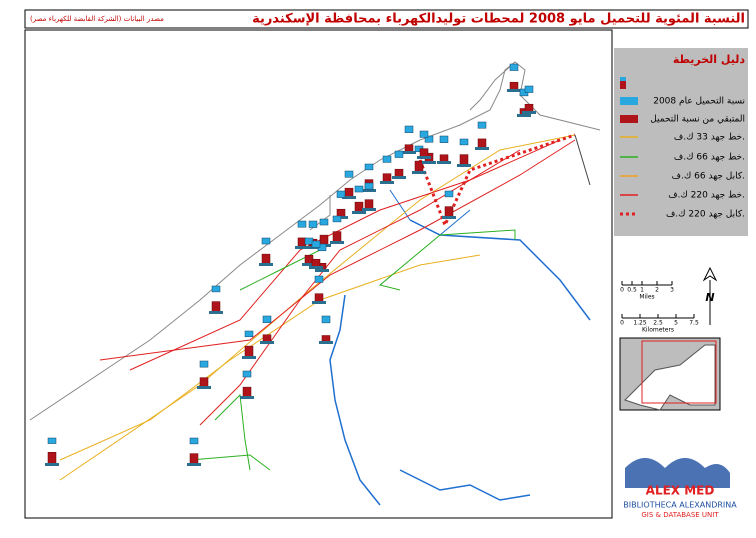  I want to click on north-arrow, so click(710, 295).